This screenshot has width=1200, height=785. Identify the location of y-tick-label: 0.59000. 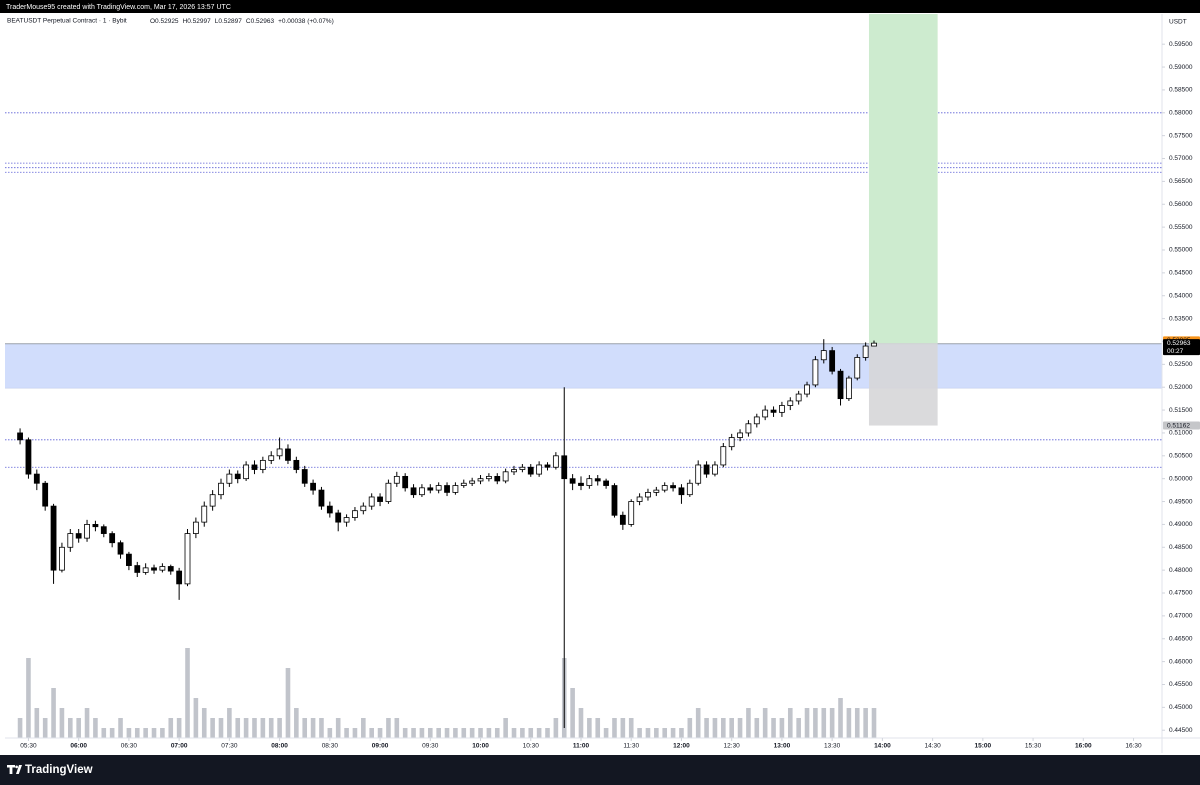
(1181, 67).